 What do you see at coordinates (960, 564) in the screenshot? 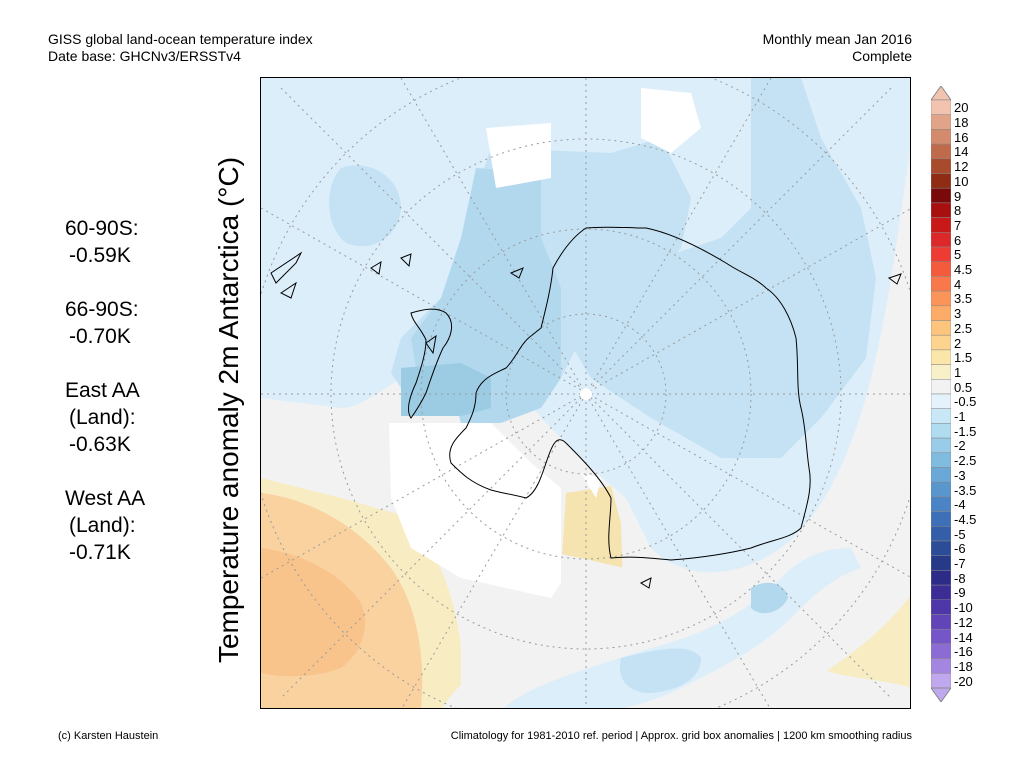
I see `colorbar-tick-label: -7` at bounding box center [960, 564].